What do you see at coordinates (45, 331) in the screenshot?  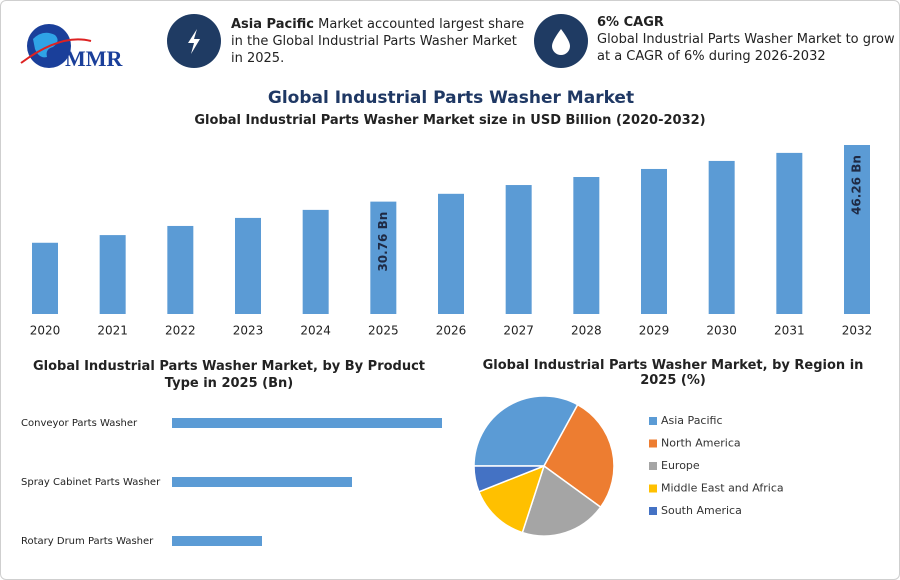 I see `x-tick-label: 2020` at bounding box center [45, 331].